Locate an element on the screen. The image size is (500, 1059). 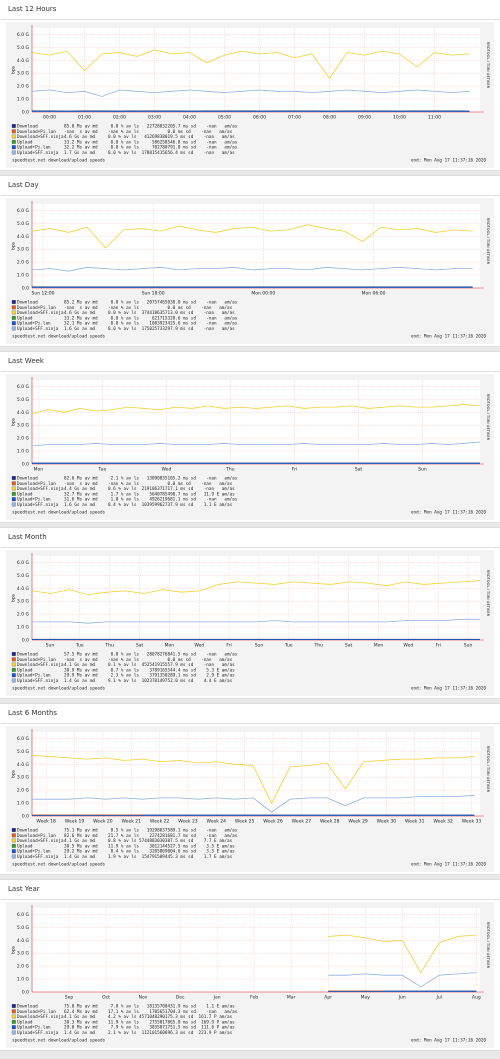
x-tick-label: Week 21 is located at coordinates (131, 822).